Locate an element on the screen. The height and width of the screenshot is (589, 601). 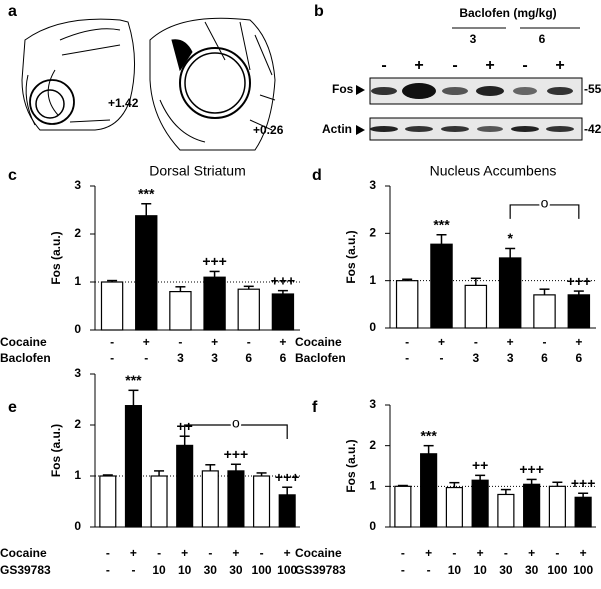
row-value: 30 is located at coordinates (532, 570).